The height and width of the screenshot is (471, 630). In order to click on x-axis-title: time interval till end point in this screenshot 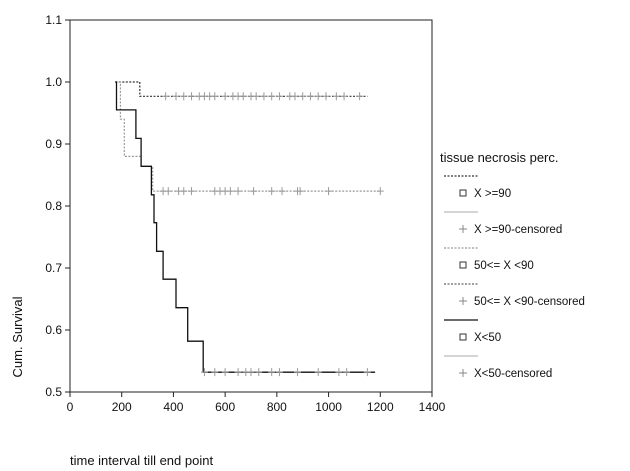, I will do `click(141, 460)`.